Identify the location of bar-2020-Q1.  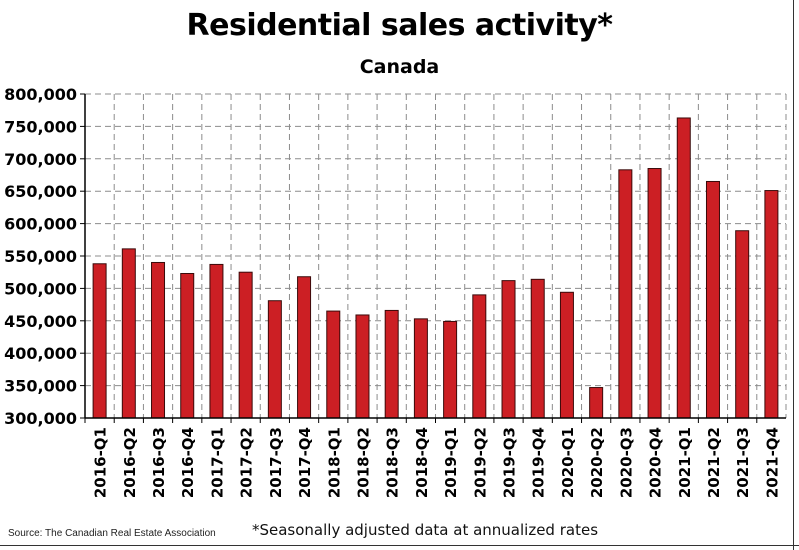
(566, 355).